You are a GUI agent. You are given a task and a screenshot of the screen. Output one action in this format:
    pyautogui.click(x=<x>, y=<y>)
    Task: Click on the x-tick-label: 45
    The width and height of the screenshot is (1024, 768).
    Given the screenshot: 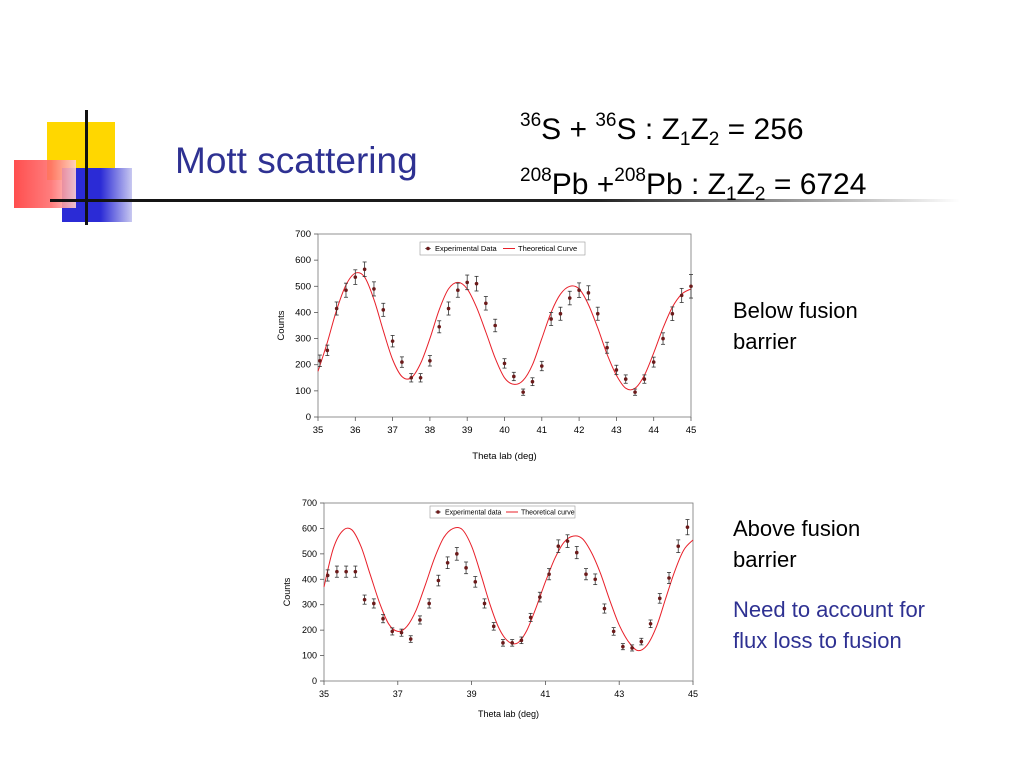 What is the action you would take?
    pyautogui.click(x=691, y=430)
    